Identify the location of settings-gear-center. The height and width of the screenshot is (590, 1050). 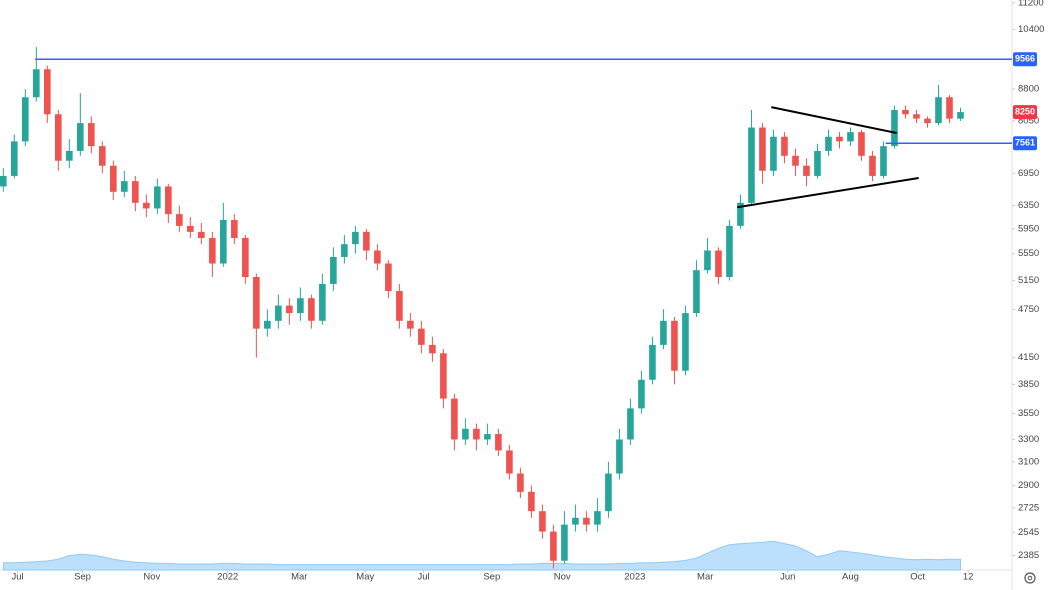
(1030, 578).